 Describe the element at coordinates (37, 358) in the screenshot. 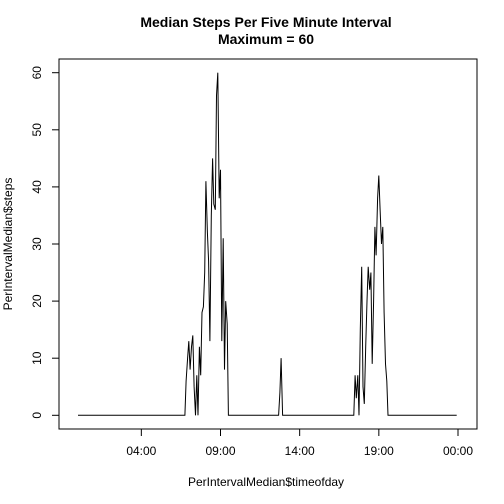

I see `y-tick-label: 10` at that location.